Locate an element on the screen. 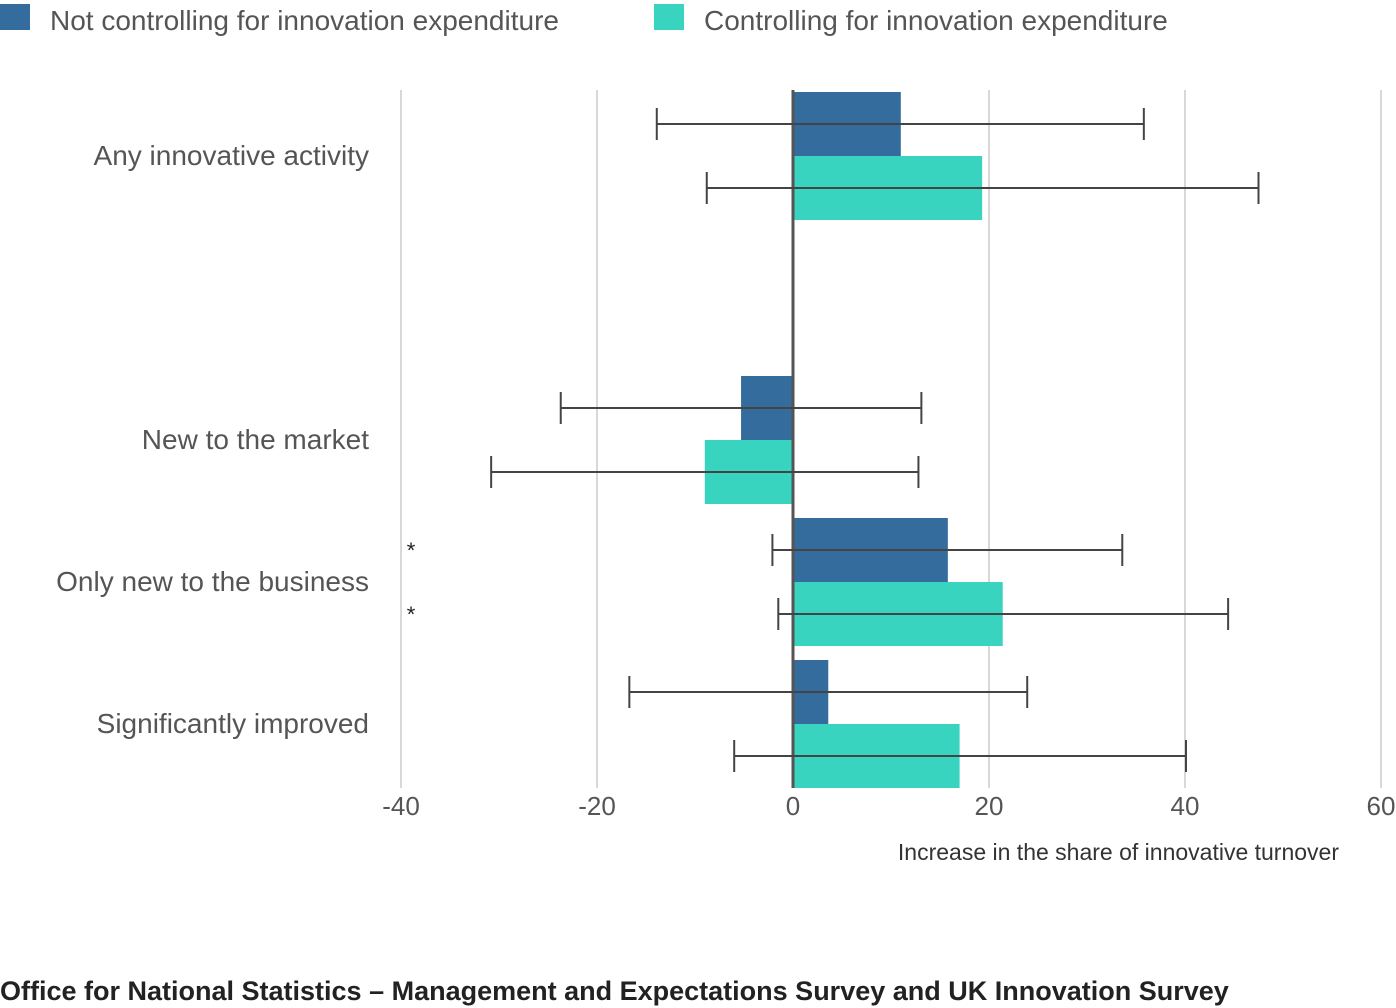 The width and height of the screenshot is (1396, 1008). category-label-only-new-to-the-business: Only new to the business is located at coordinates (212, 581).